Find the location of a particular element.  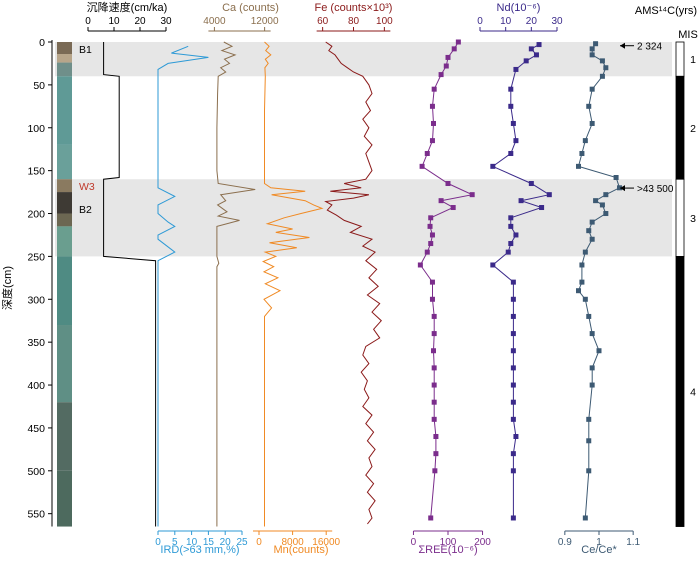

tick-label-fe: 60 is located at coordinates (323, 21).